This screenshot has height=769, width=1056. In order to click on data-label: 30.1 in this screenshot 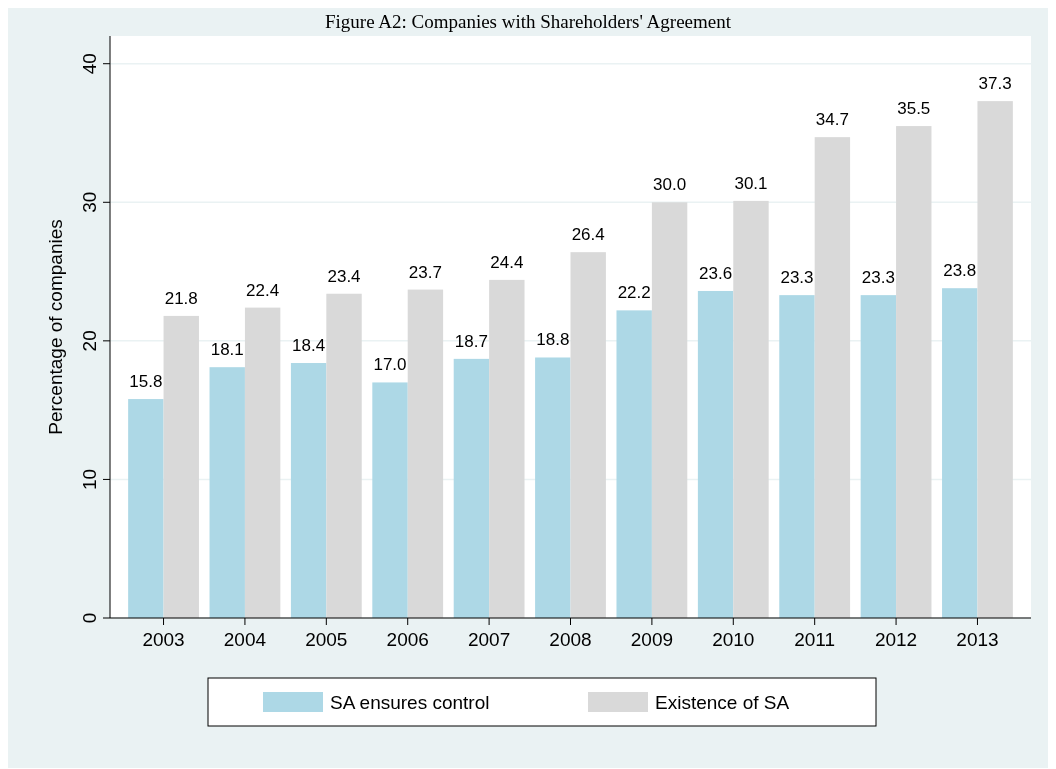, I will do `click(751, 183)`.